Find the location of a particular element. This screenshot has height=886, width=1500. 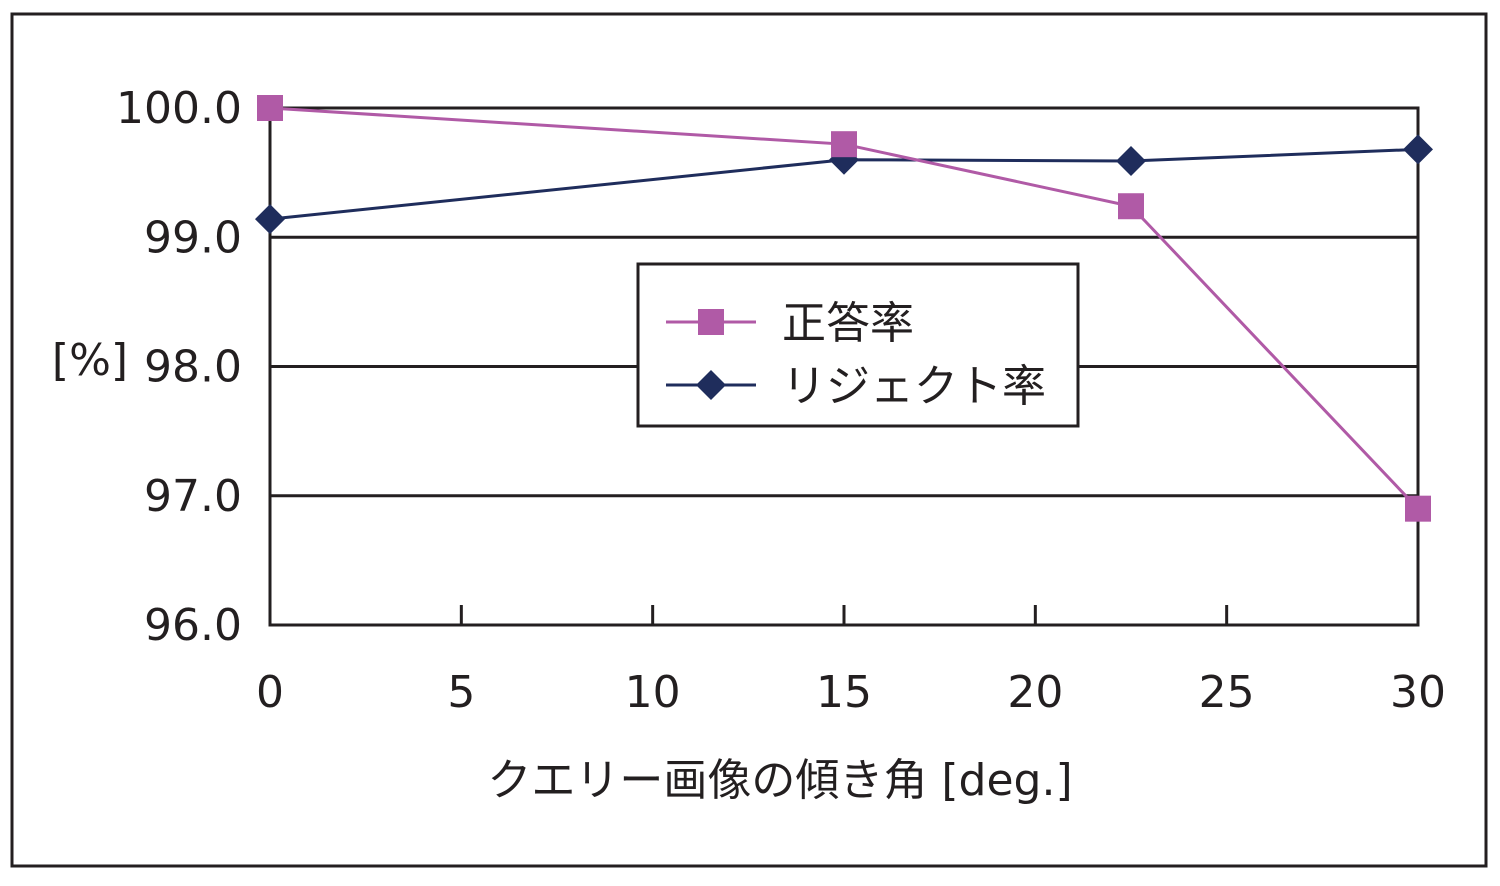

x-tick-label: 5 is located at coordinates (461, 692).